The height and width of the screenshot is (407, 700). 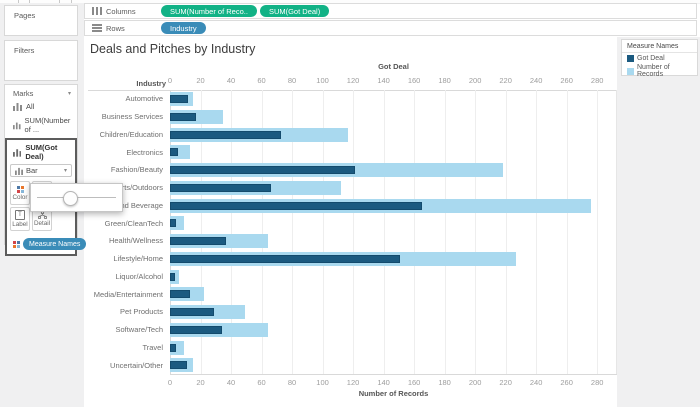 I want to click on marks-header: Marks ▾, so click(x=41, y=92).